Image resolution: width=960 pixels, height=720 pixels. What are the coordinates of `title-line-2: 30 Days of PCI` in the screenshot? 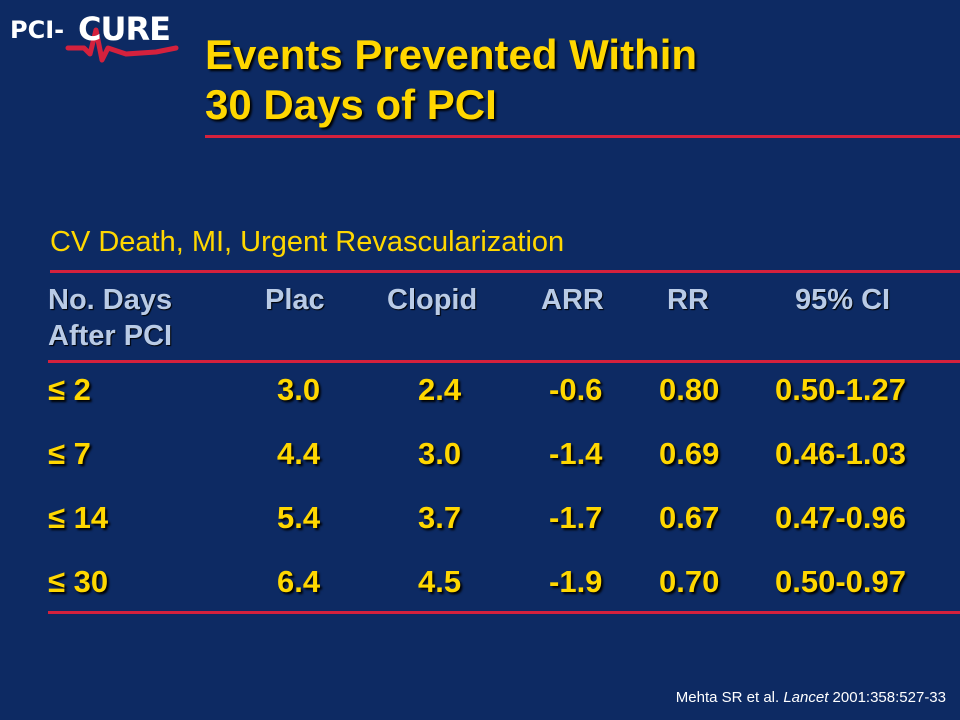 It's located at (351, 104).